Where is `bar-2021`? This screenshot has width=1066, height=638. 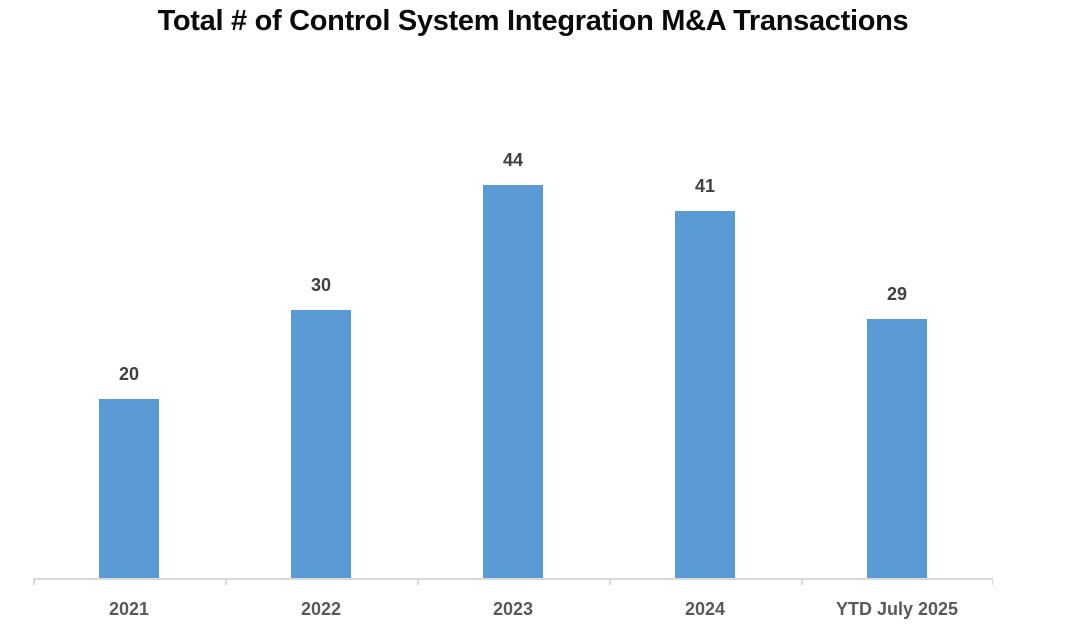 bar-2021 is located at coordinates (129, 488).